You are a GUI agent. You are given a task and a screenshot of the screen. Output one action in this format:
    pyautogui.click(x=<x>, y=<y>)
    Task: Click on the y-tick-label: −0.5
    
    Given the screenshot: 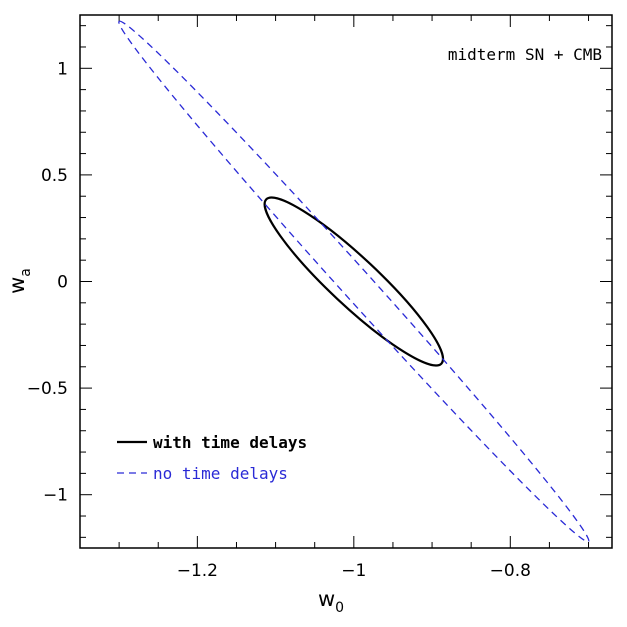 What is the action you would take?
    pyautogui.click(x=47, y=389)
    